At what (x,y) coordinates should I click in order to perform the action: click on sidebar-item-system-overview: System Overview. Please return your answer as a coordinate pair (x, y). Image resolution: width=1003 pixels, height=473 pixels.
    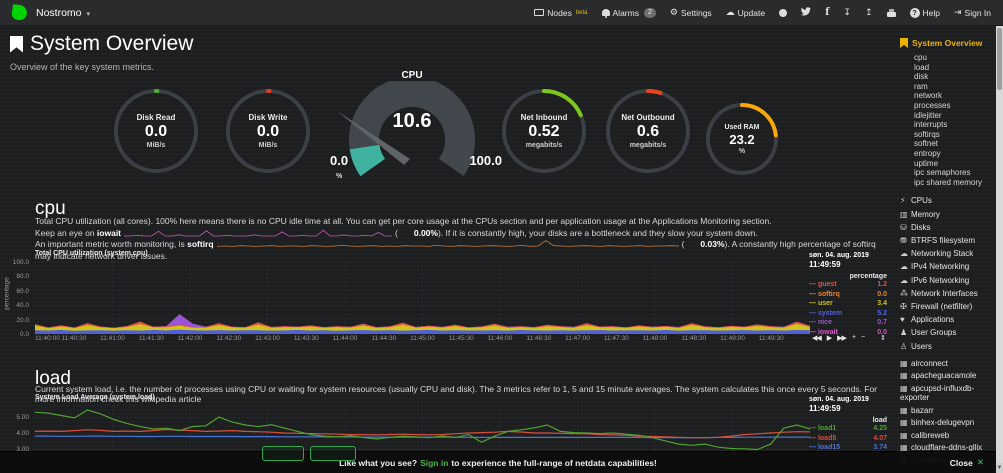
    Looking at the image, I should click on (948, 43).